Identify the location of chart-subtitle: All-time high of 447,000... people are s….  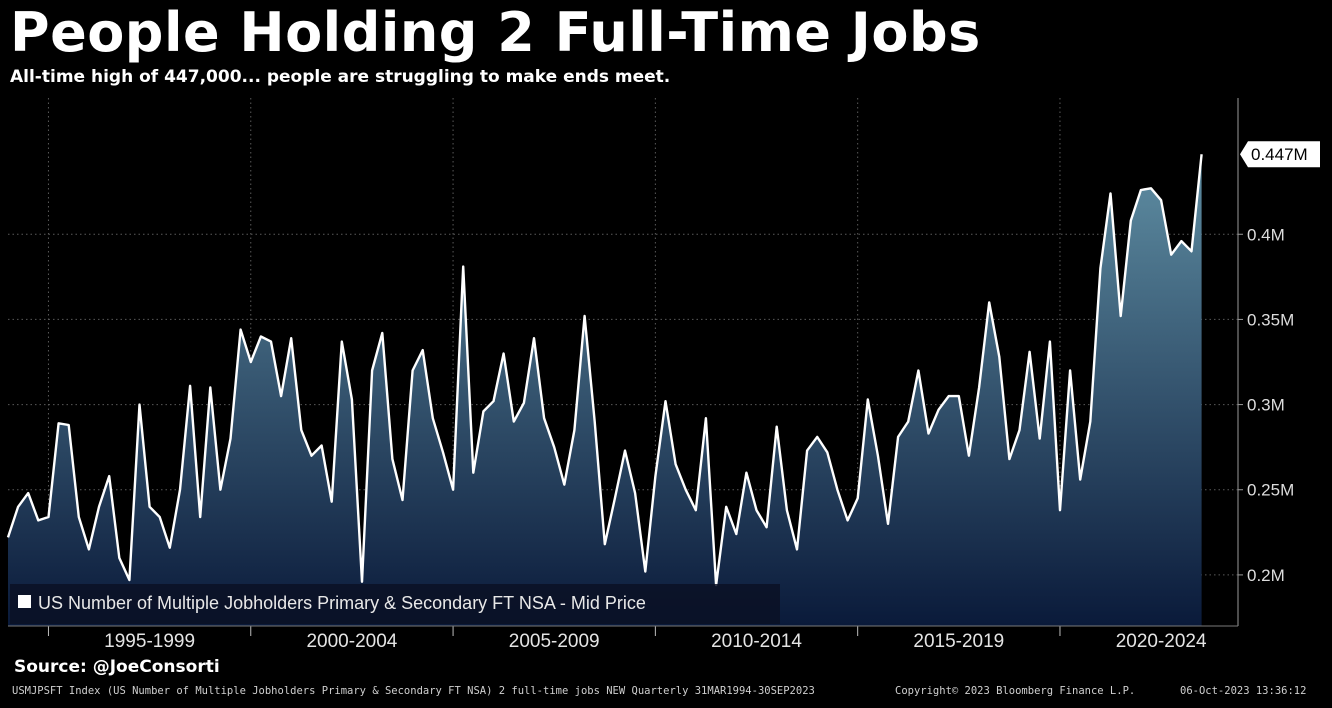
(340, 77).